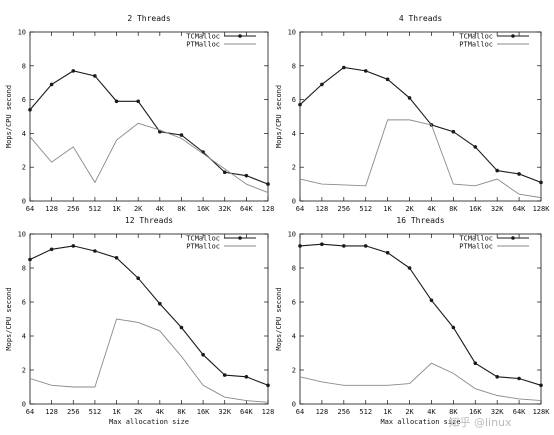 The image size is (554, 435). I want to click on chart-title: 16 Threads, so click(420, 220).